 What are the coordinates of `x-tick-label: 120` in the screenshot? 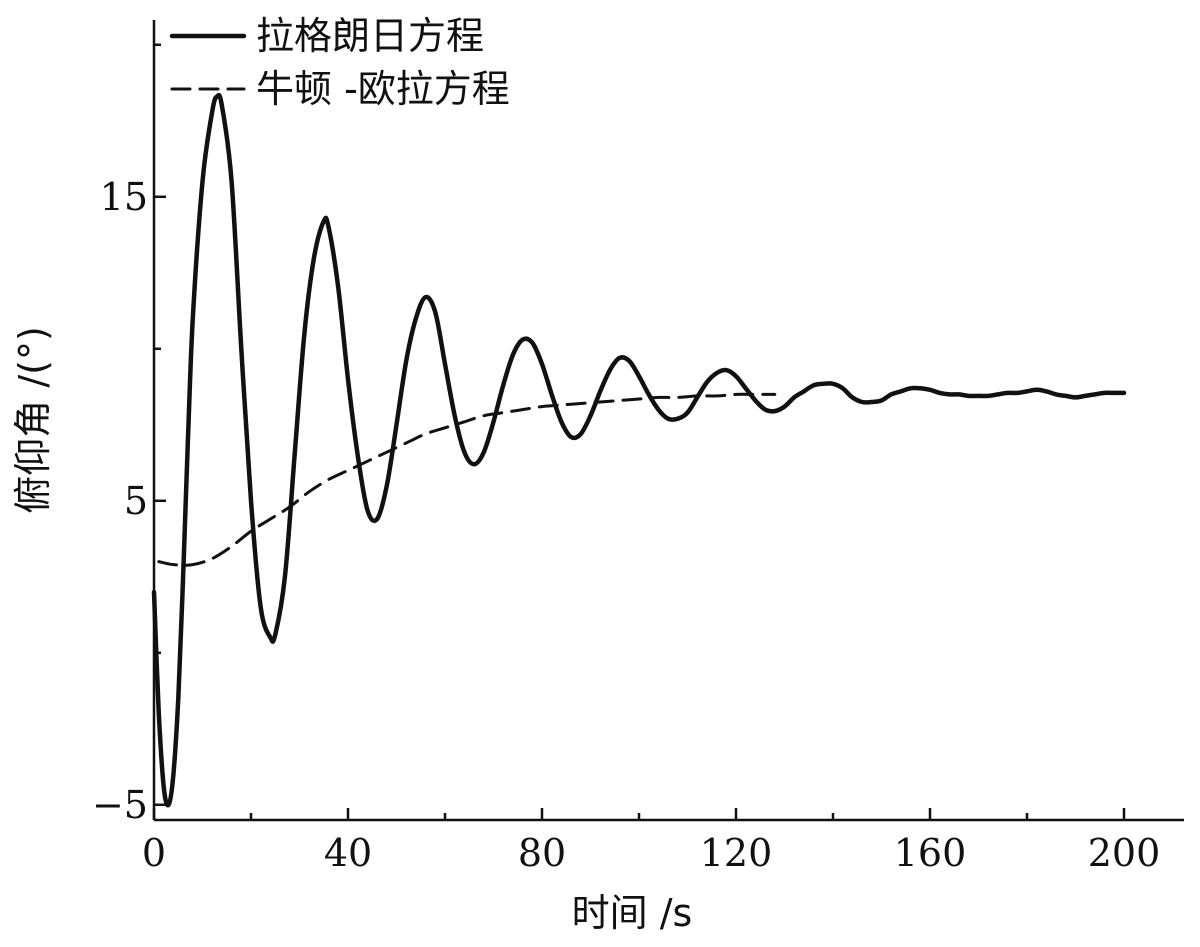 It's located at (736, 853).